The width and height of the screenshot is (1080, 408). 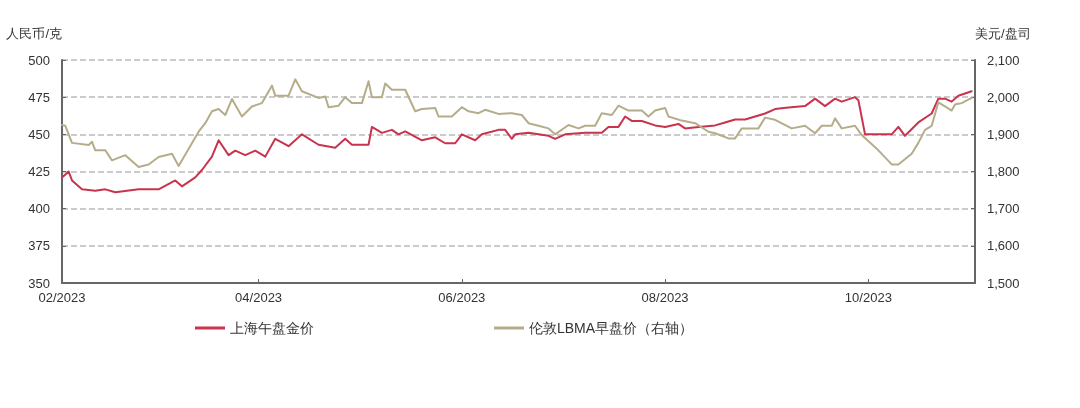 I want to click on y2-tick-label: 2,000, so click(x=1003, y=97).